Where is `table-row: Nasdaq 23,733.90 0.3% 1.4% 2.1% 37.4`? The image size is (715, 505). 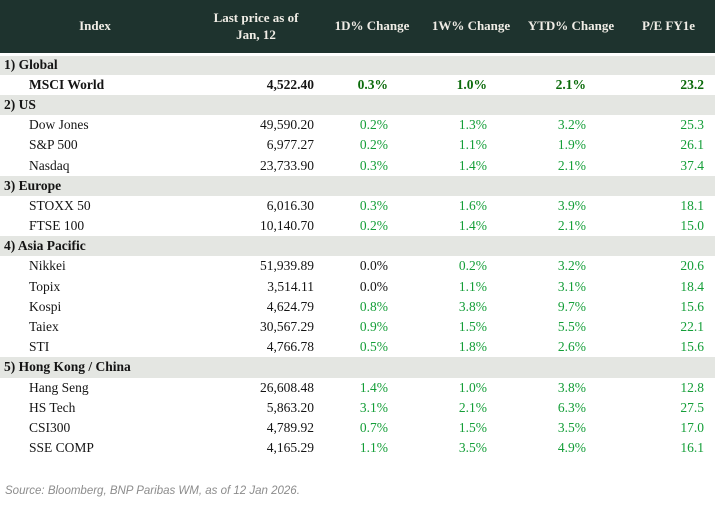 table-row: Nasdaq 23,733.90 0.3% 1.4% 2.1% 37.4 is located at coordinates (357, 165).